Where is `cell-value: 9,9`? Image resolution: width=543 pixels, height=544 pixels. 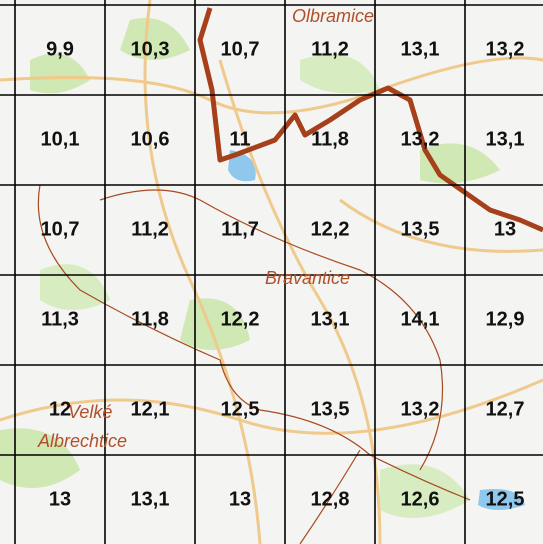
cell-value: 9,9 is located at coordinates (60, 49).